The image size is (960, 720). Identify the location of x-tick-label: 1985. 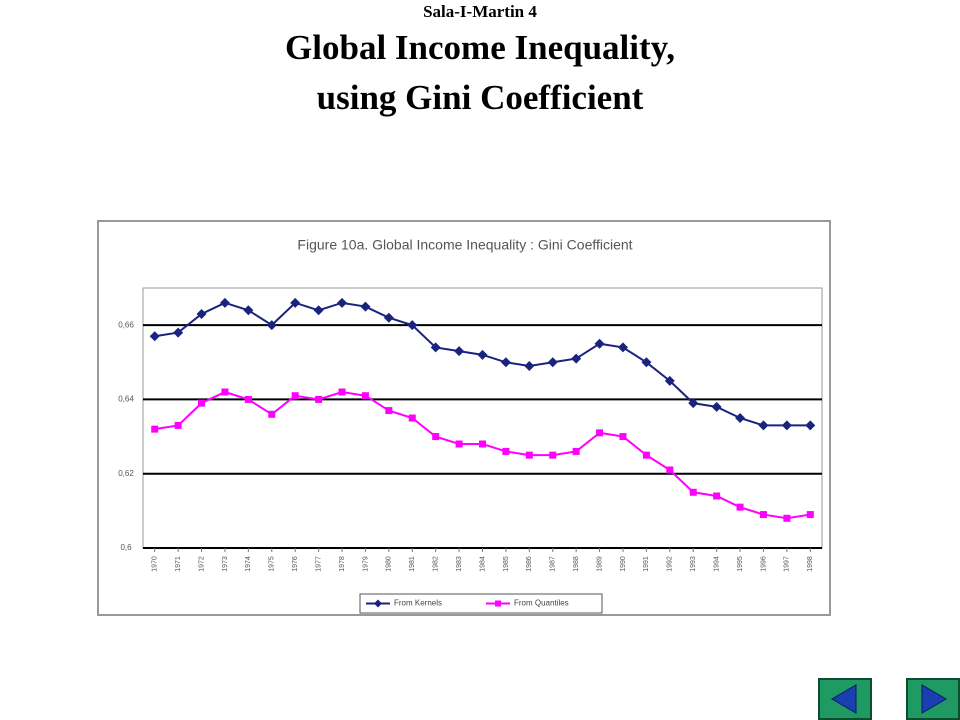
(506, 564).